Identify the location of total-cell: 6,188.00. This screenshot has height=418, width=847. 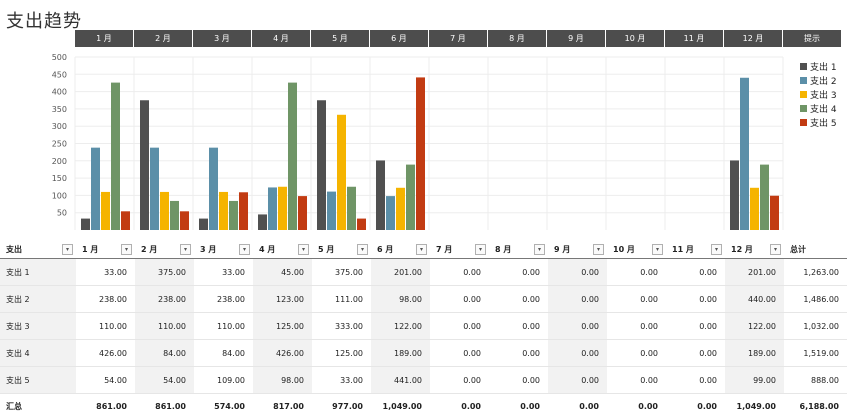
(815, 406).